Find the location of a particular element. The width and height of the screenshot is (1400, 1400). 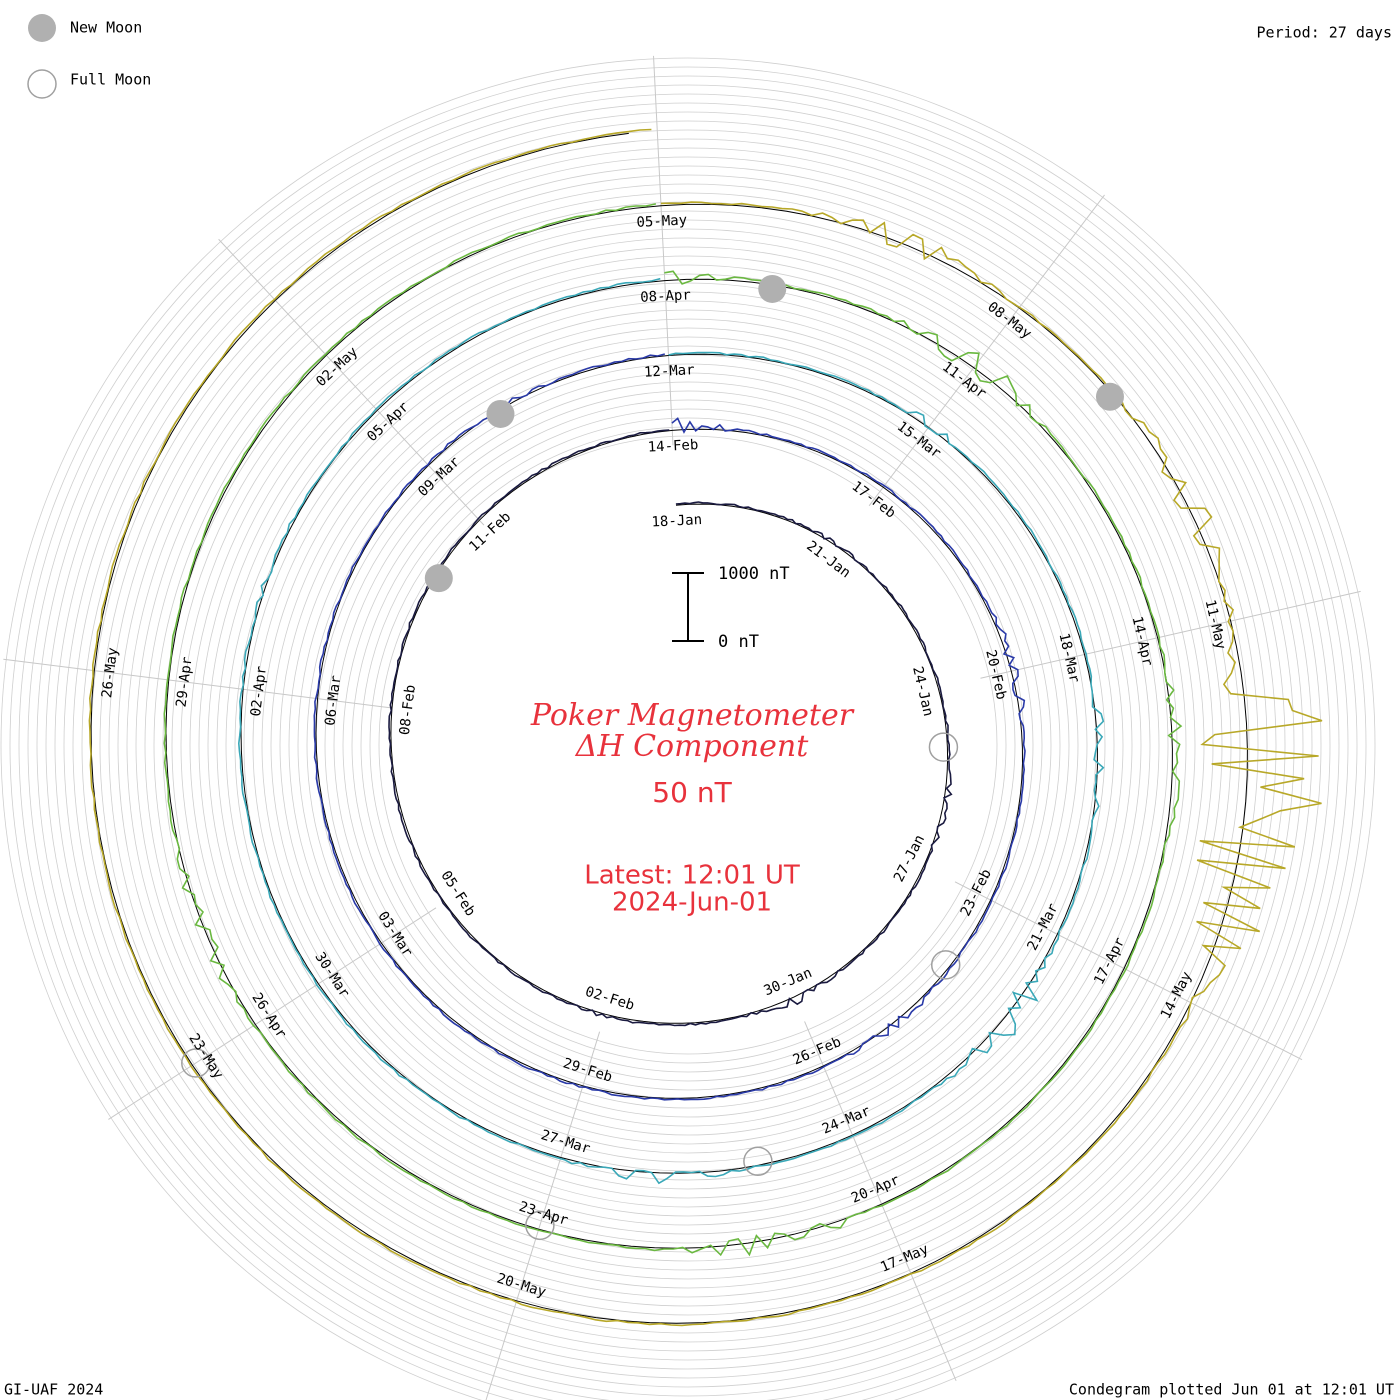

spoke-date-label: 18-Mar is located at coordinates (1068, 658).